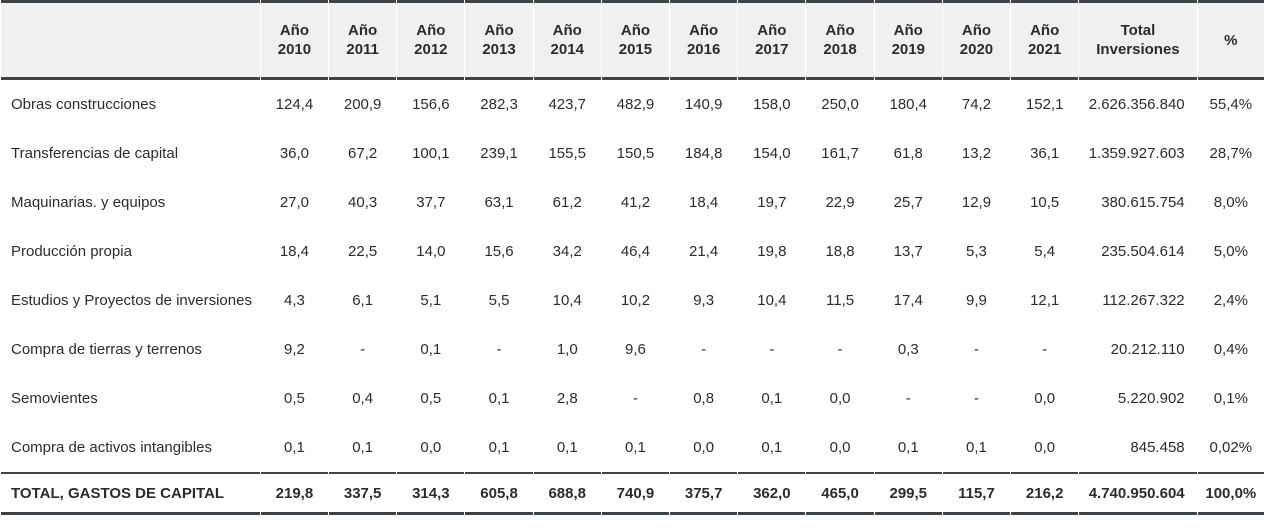 The image size is (1265, 528). I want to click on value-cell: 12,1, so click(1045, 300).